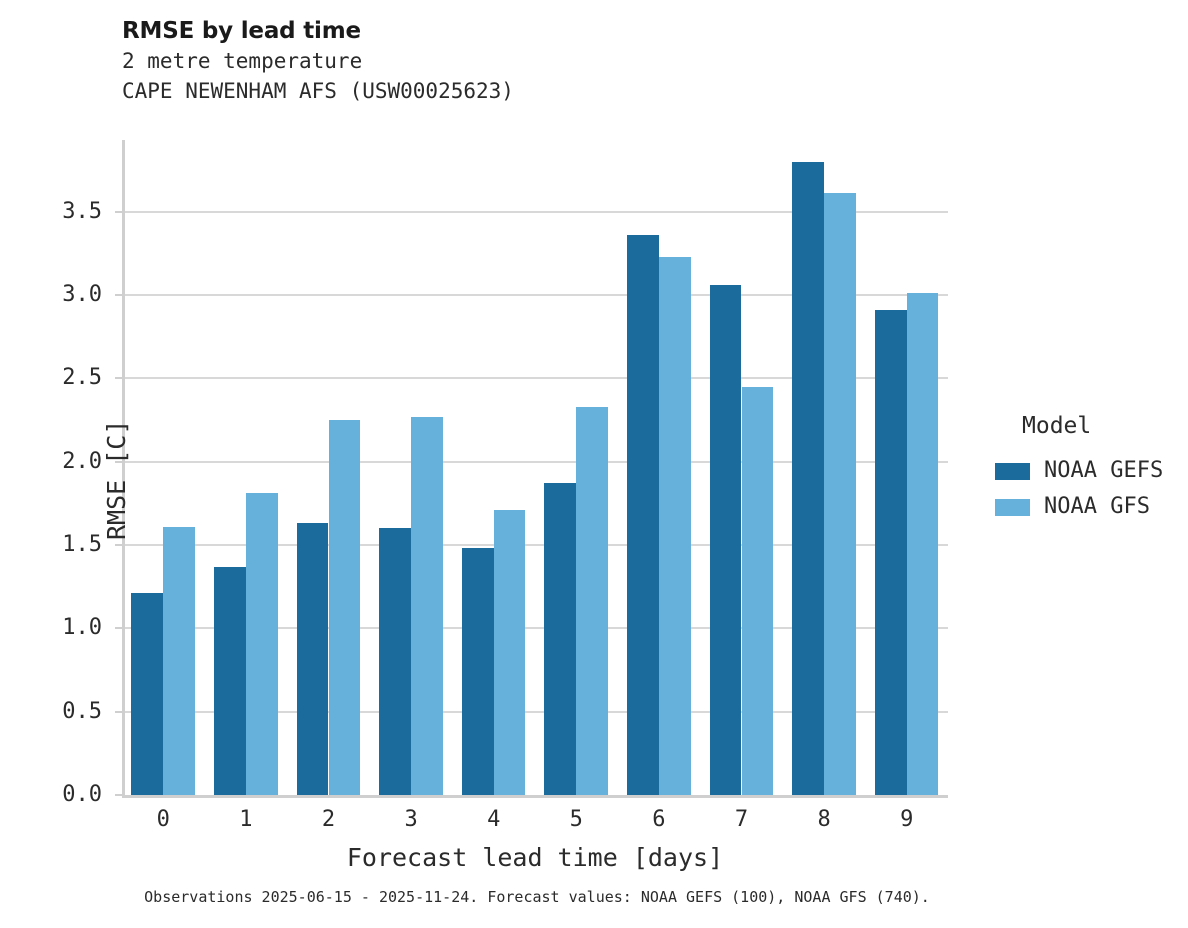 The height and width of the screenshot is (928, 1188). Describe the element at coordinates (82, 294) in the screenshot. I see `y-axis-tick-label: 3.0` at that location.